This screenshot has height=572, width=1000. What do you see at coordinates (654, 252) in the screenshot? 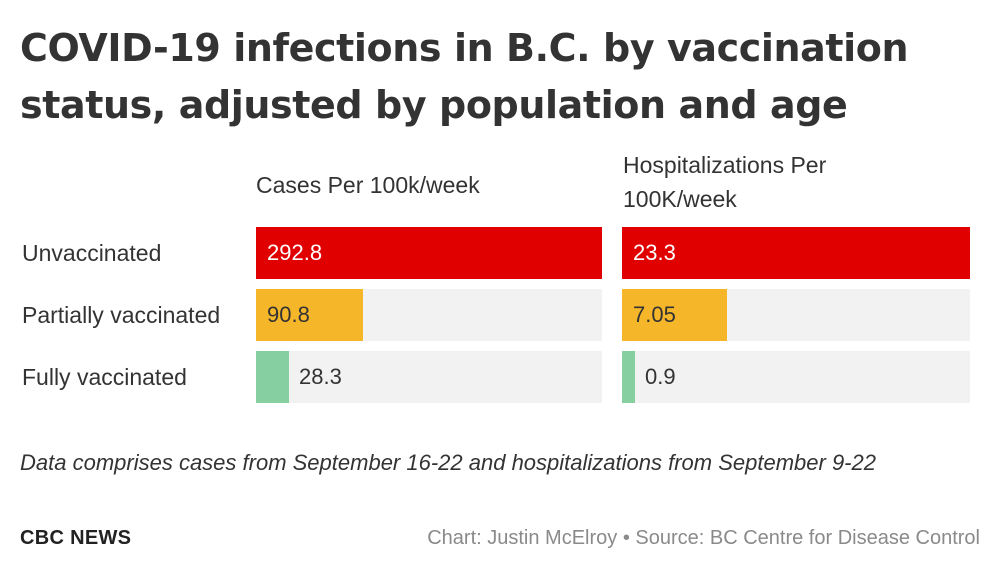
I see `data-label-unvaccinated-1: 23.3` at bounding box center [654, 252].